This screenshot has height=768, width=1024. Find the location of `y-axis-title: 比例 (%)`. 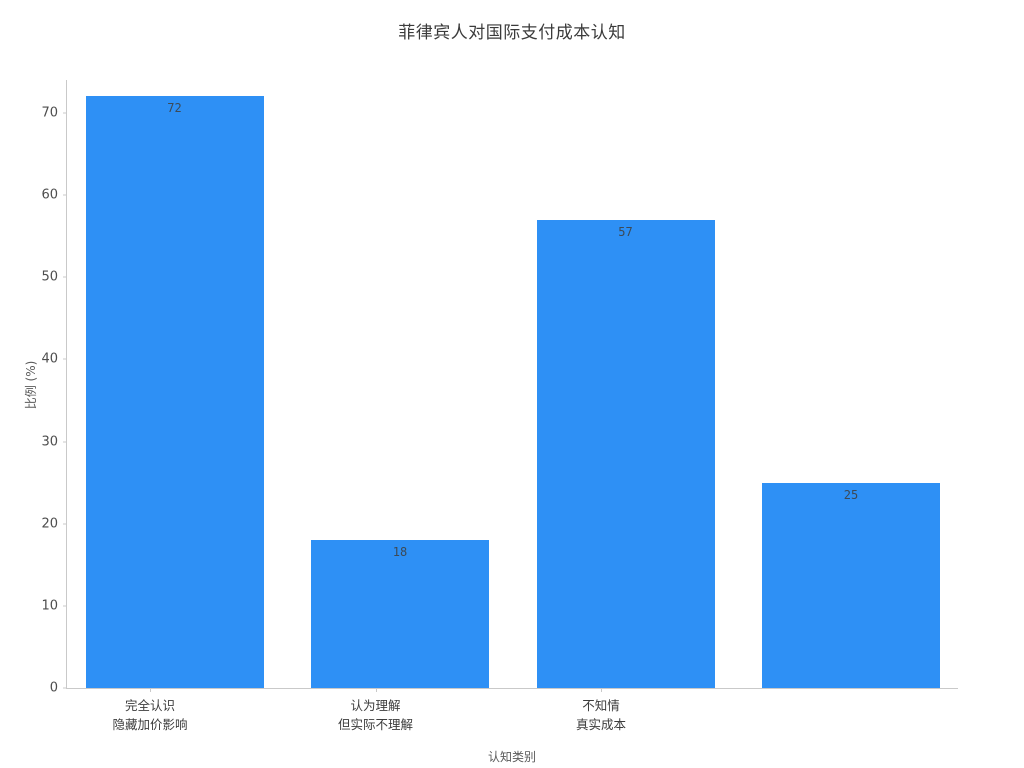

y-axis-title: 比例 (%) is located at coordinates (30, 385).